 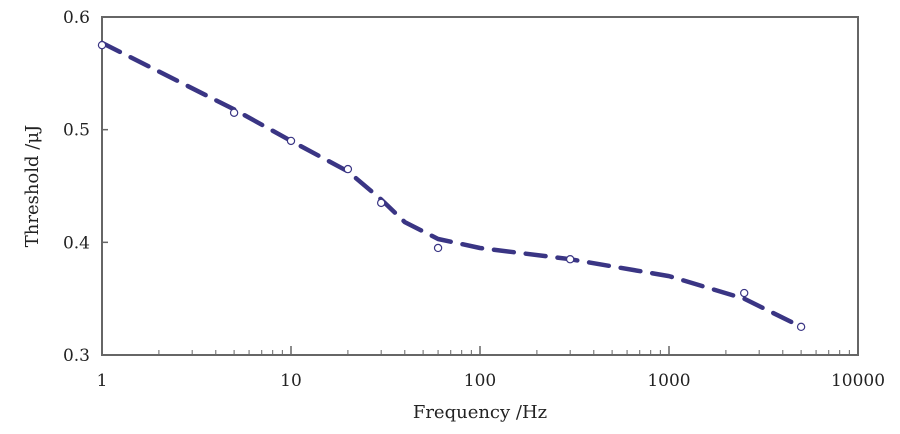 I want to click on x-tick-label: 1, so click(x=102, y=381).